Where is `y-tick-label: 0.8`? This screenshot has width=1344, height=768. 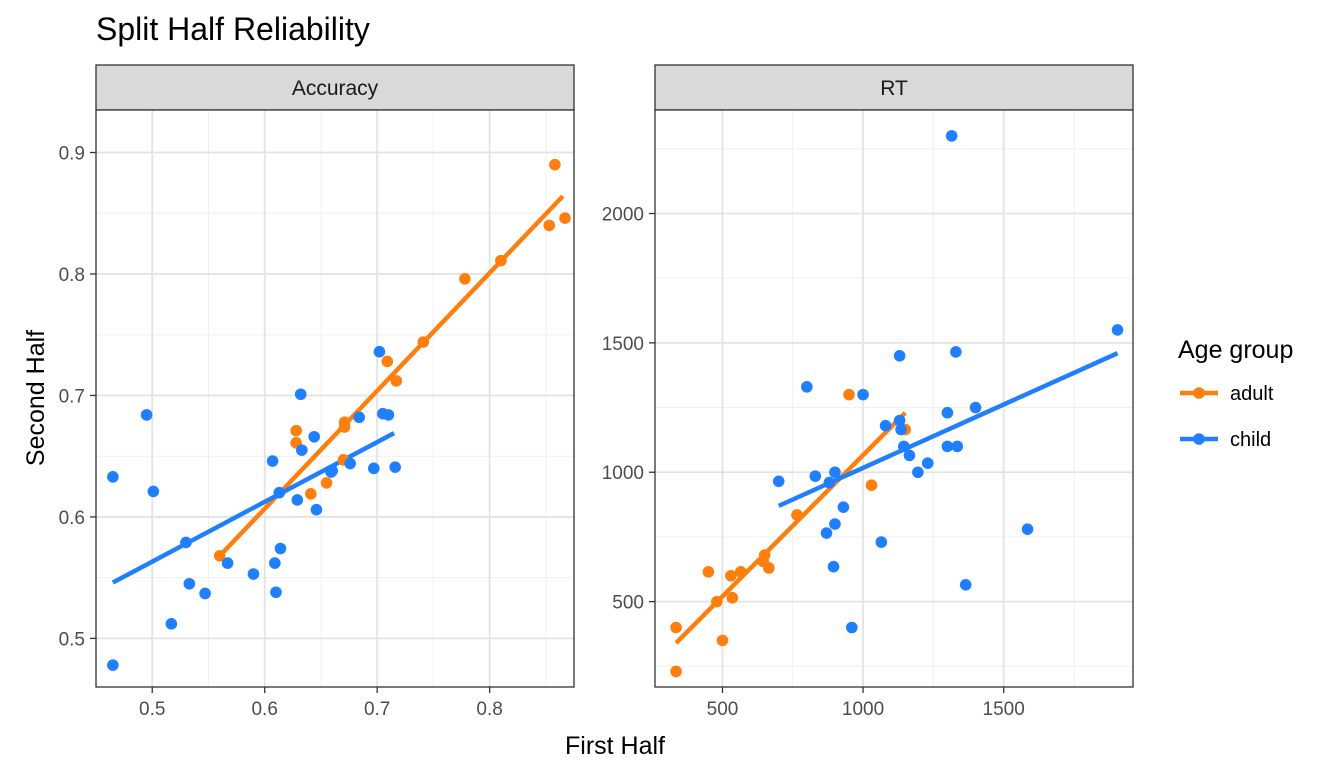 y-tick-label: 0.8 is located at coordinates (72, 275).